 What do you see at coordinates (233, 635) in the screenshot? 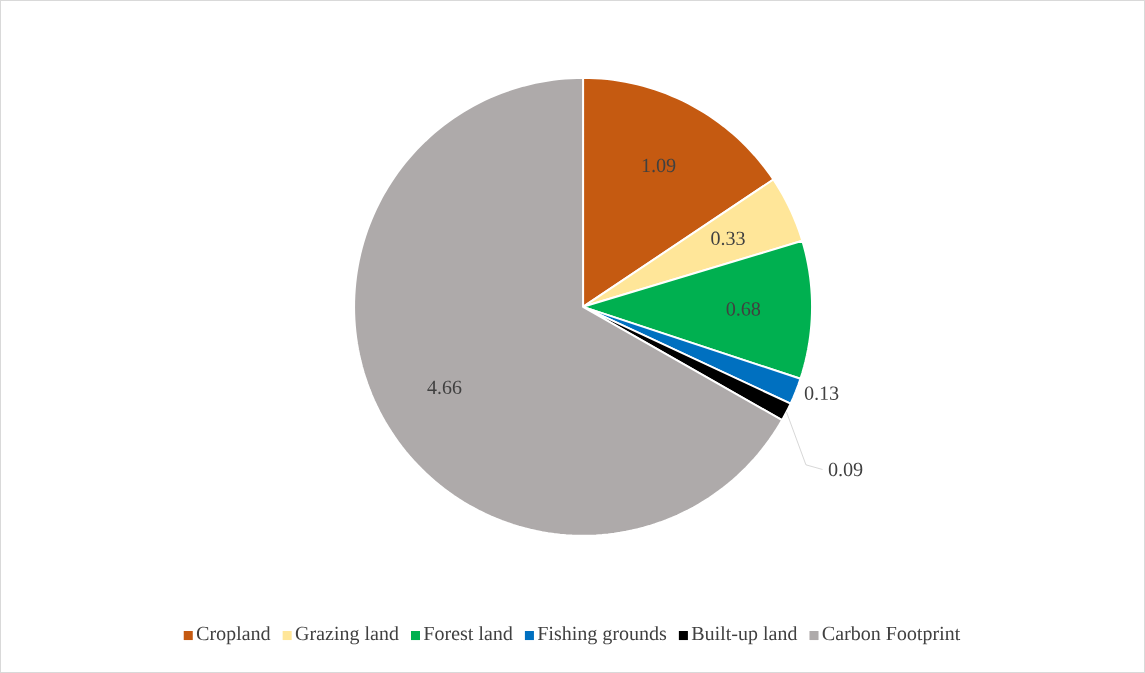
I see `legend-label: Cropland` at bounding box center [233, 635].